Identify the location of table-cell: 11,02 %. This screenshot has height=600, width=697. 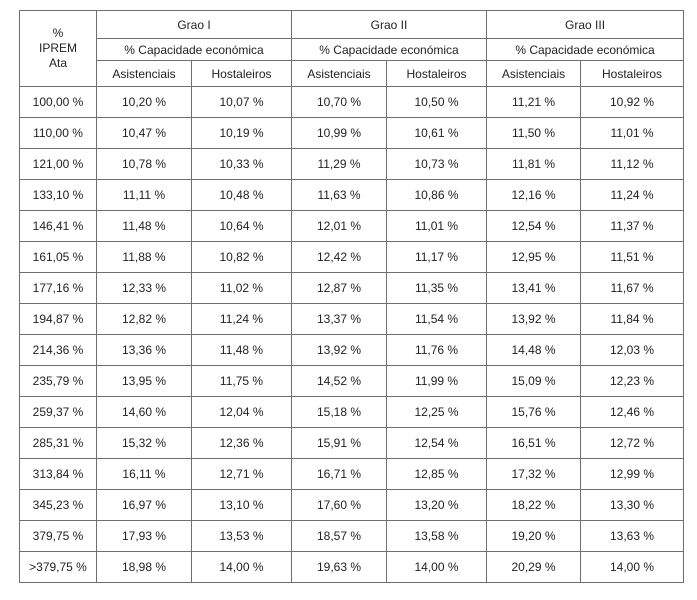
(241, 288).